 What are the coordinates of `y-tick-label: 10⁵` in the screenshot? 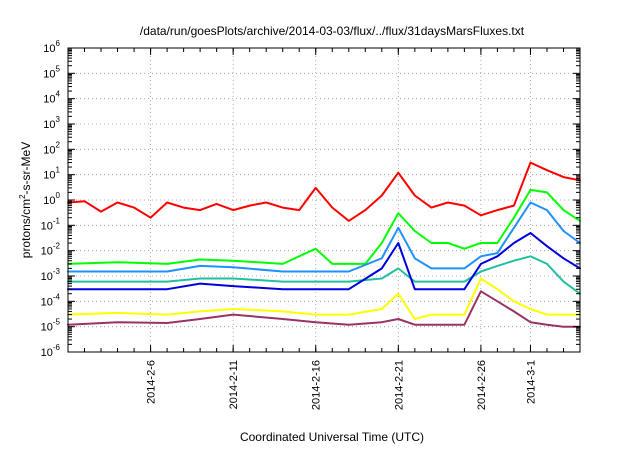 It's located at (51, 72).